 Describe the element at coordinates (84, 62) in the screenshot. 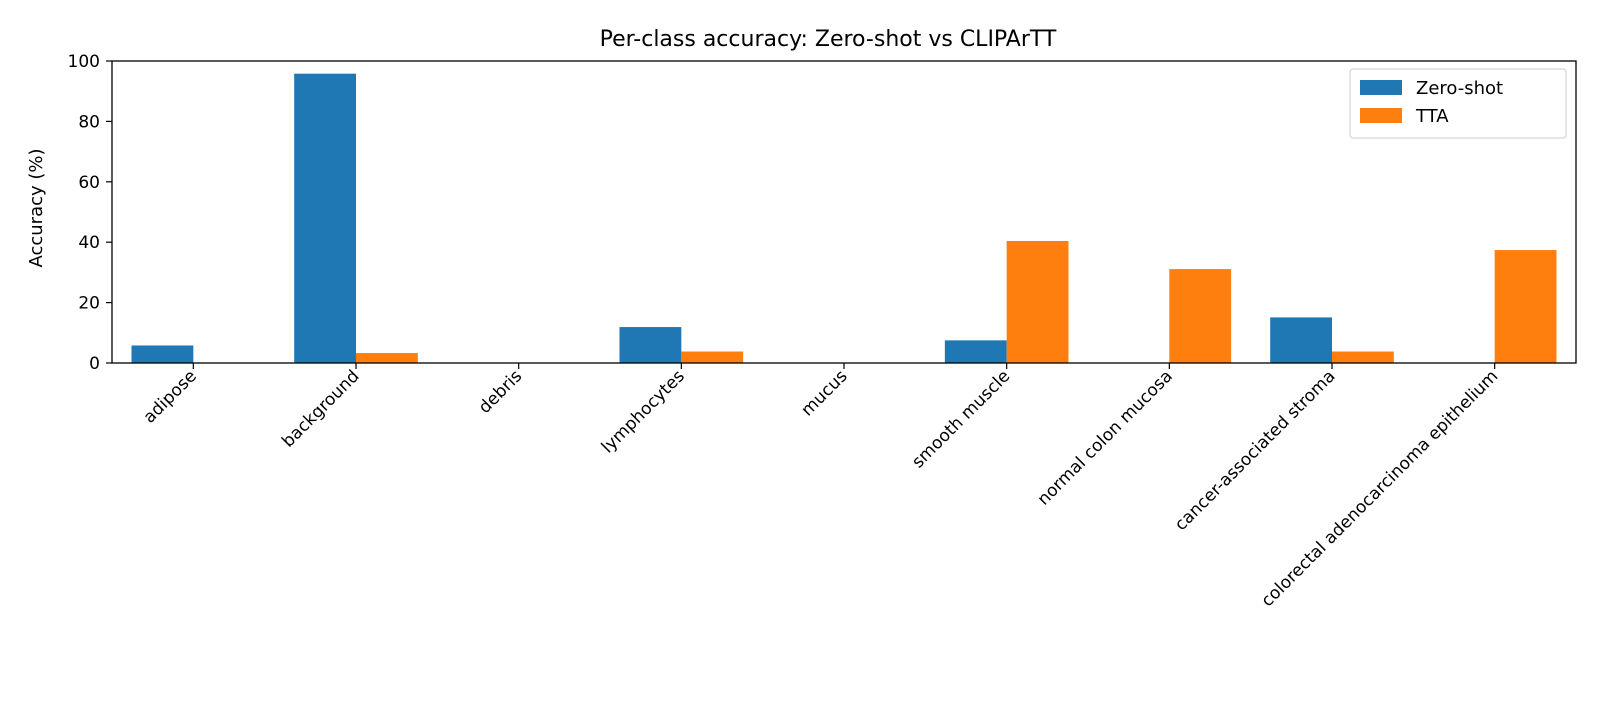

I see `y-tick-label: 100` at that location.